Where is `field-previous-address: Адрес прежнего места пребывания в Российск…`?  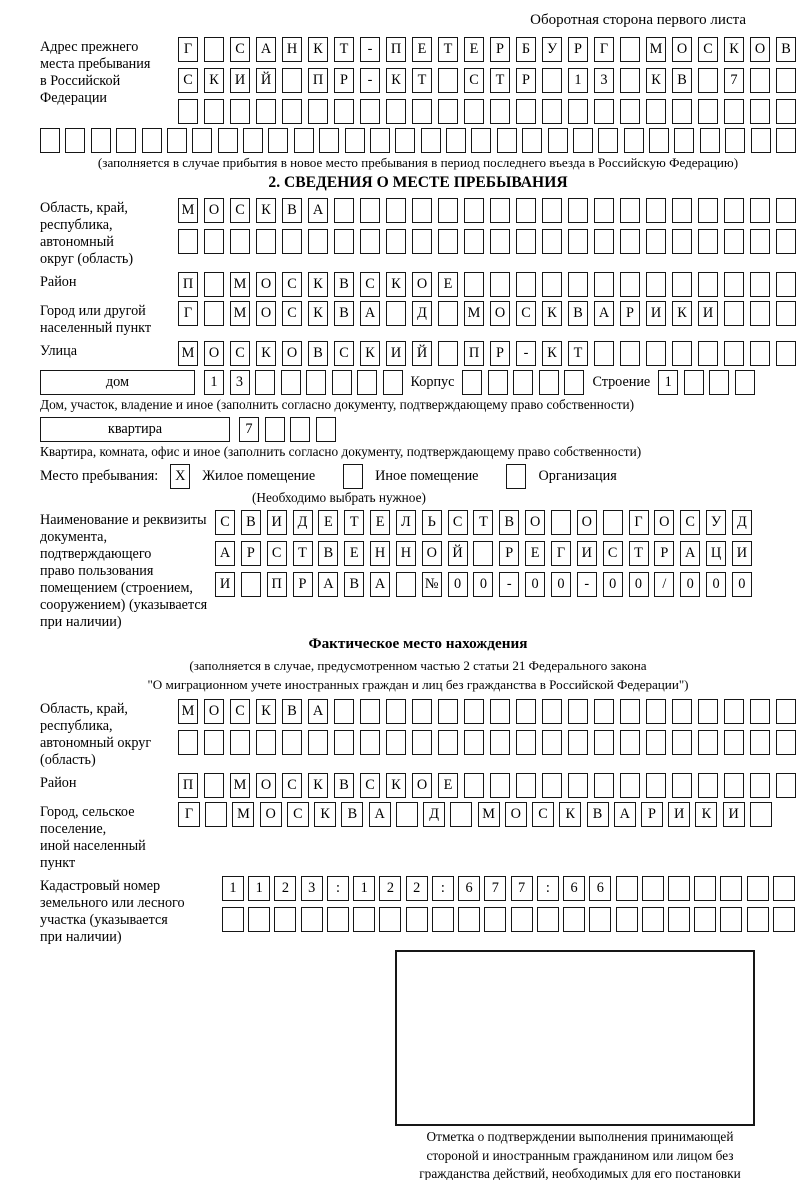 field-previous-address: Адрес прежнего места пребывания в Российск… is located at coordinates (418, 80).